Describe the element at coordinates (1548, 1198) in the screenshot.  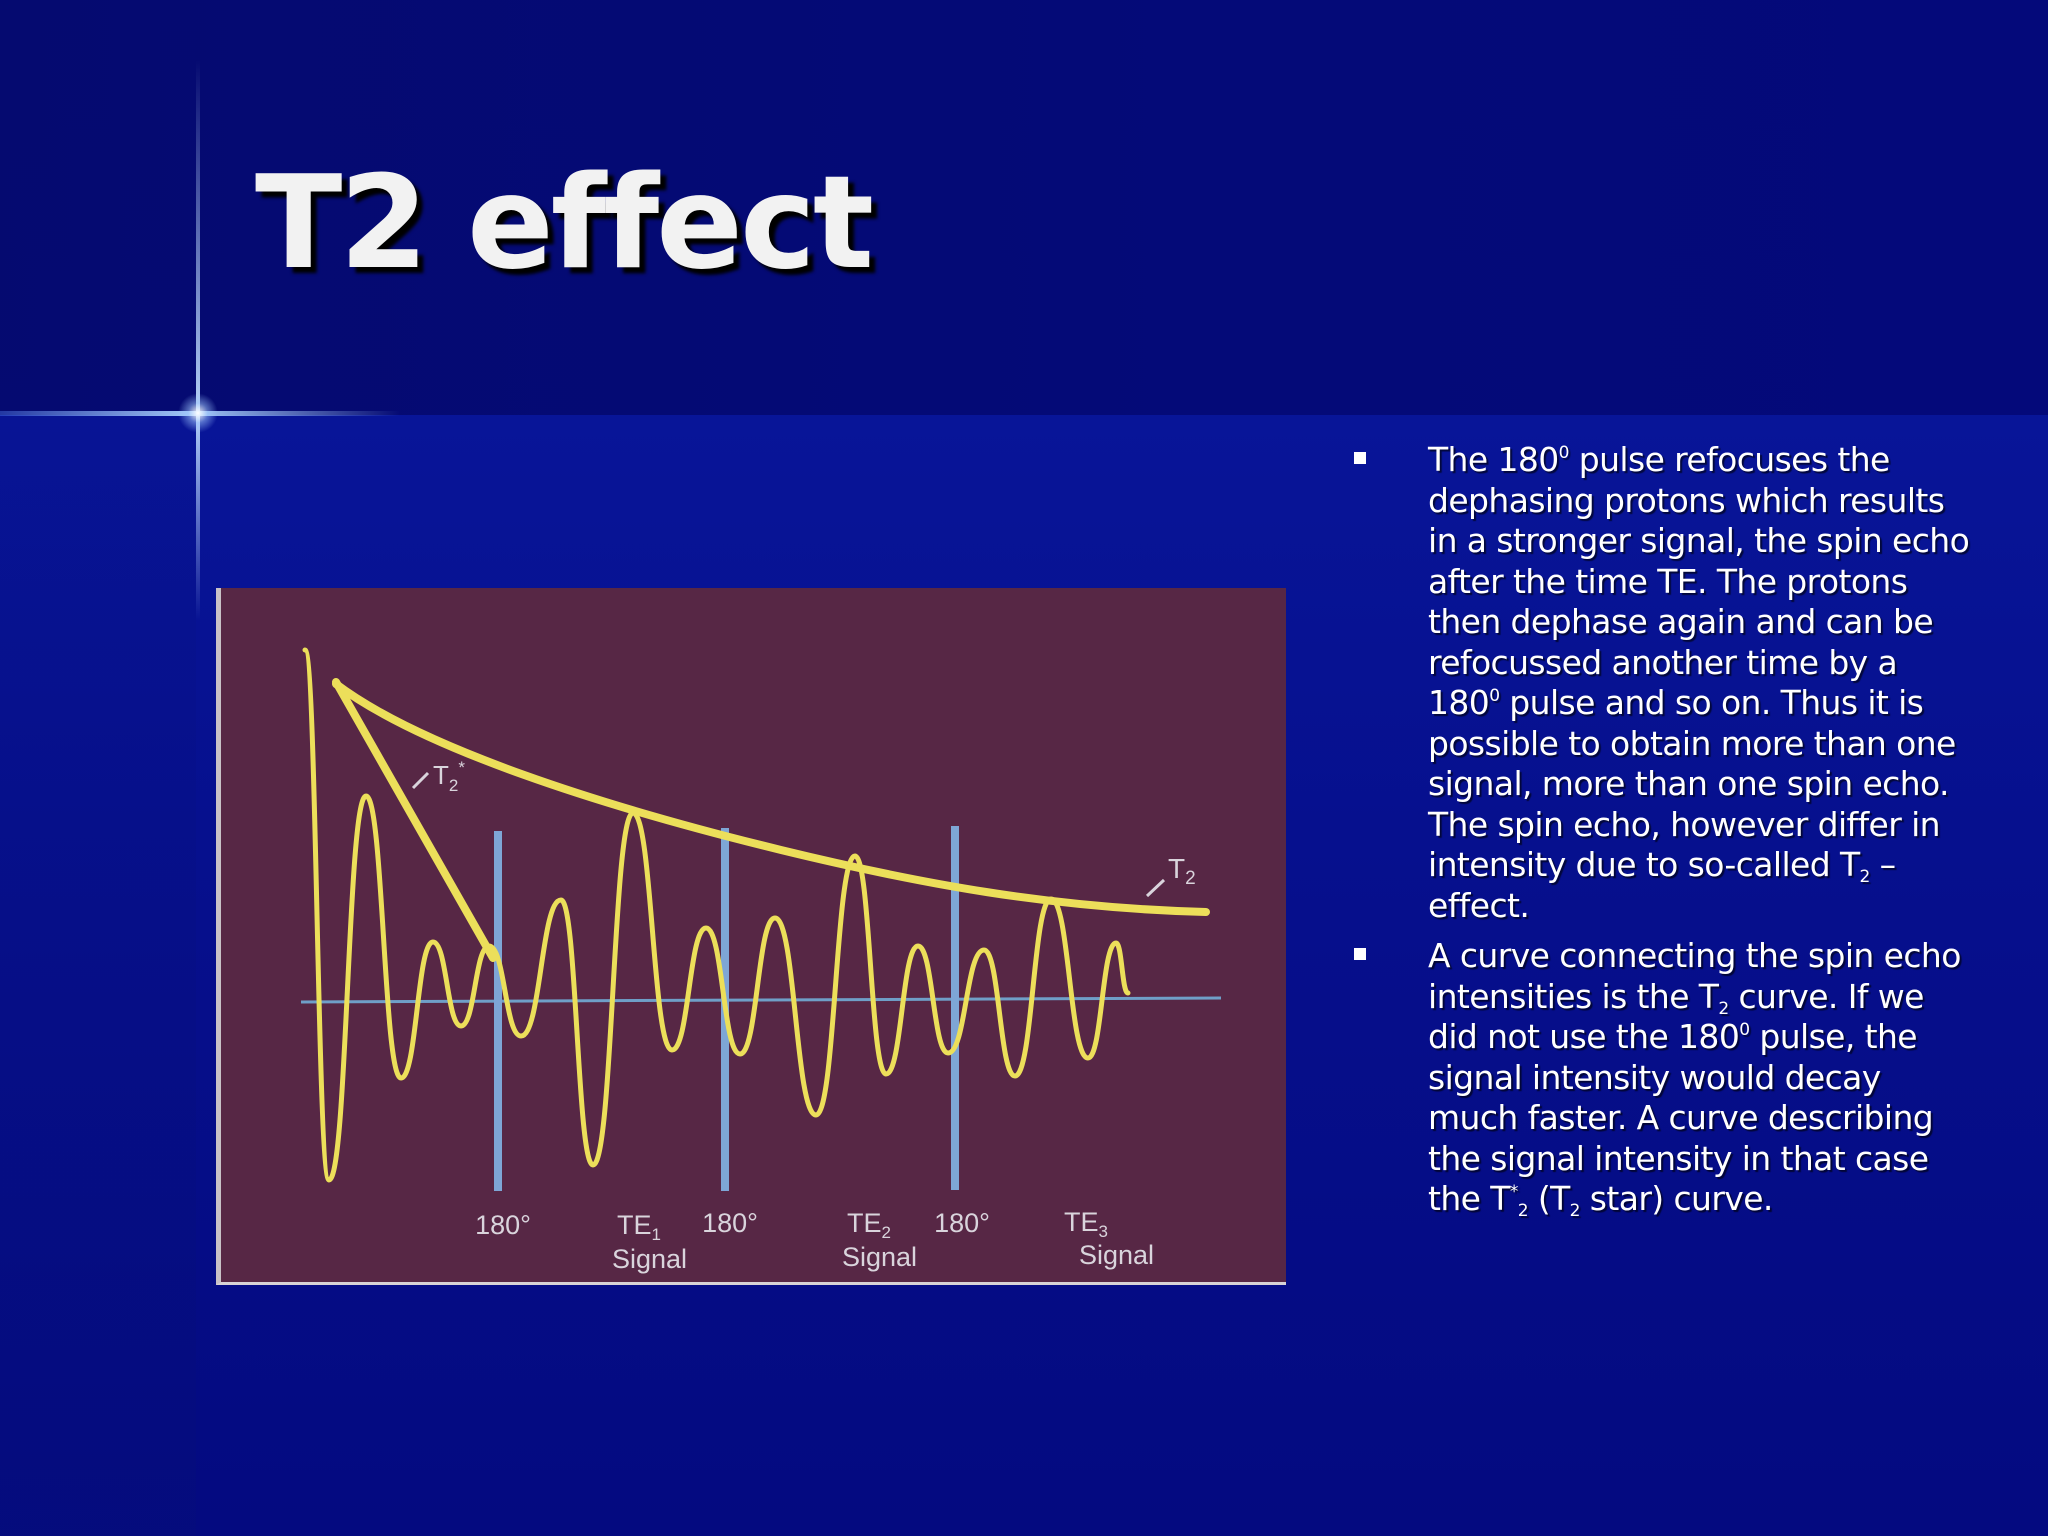
I see `bullet-text-segment: (T` at that location.